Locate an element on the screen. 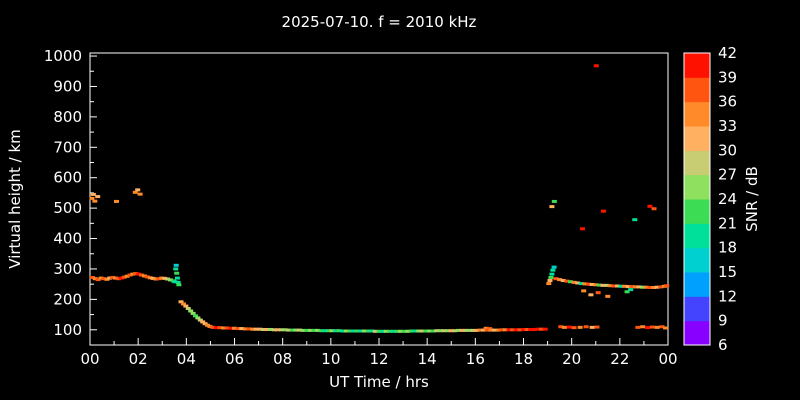  colorbar-tick-label: 24 is located at coordinates (727, 199).